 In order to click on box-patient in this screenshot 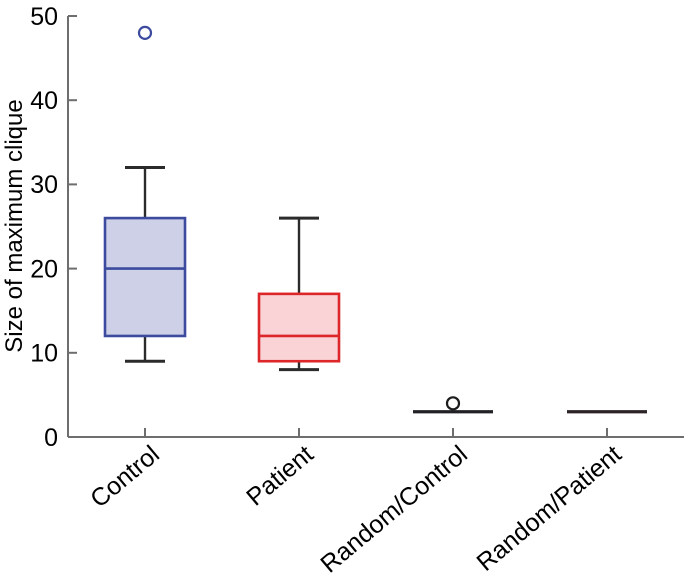, I will do `click(299, 327)`.